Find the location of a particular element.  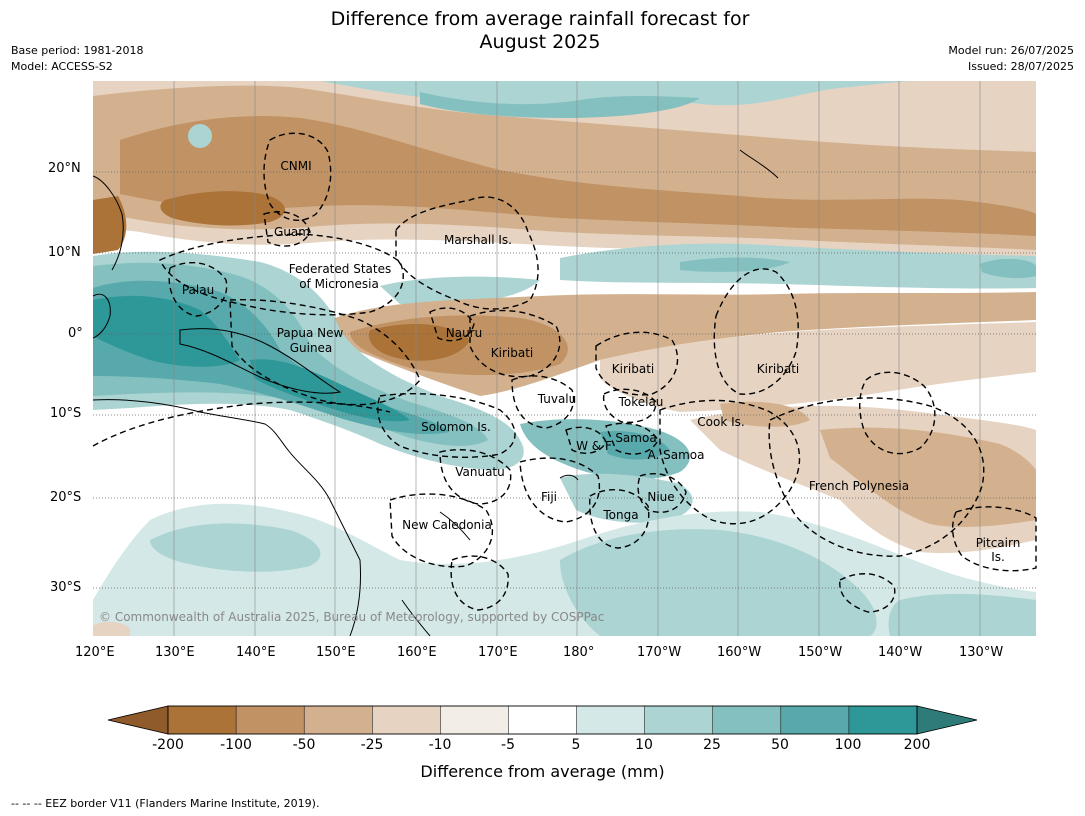

dry-core-west is located at coordinates (110, 225).